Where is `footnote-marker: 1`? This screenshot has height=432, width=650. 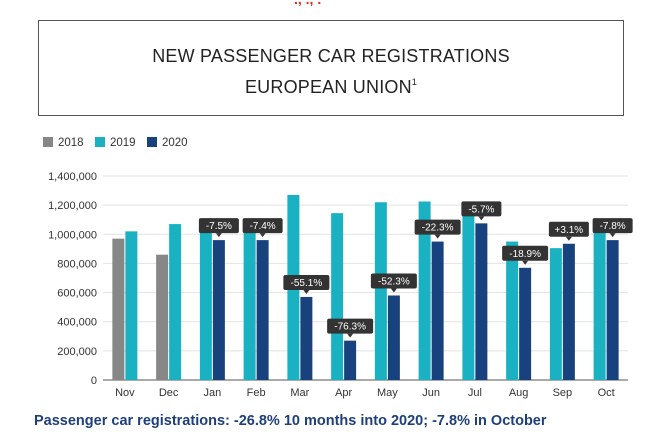 footnote-marker: 1 is located at coordinates (414, 82).